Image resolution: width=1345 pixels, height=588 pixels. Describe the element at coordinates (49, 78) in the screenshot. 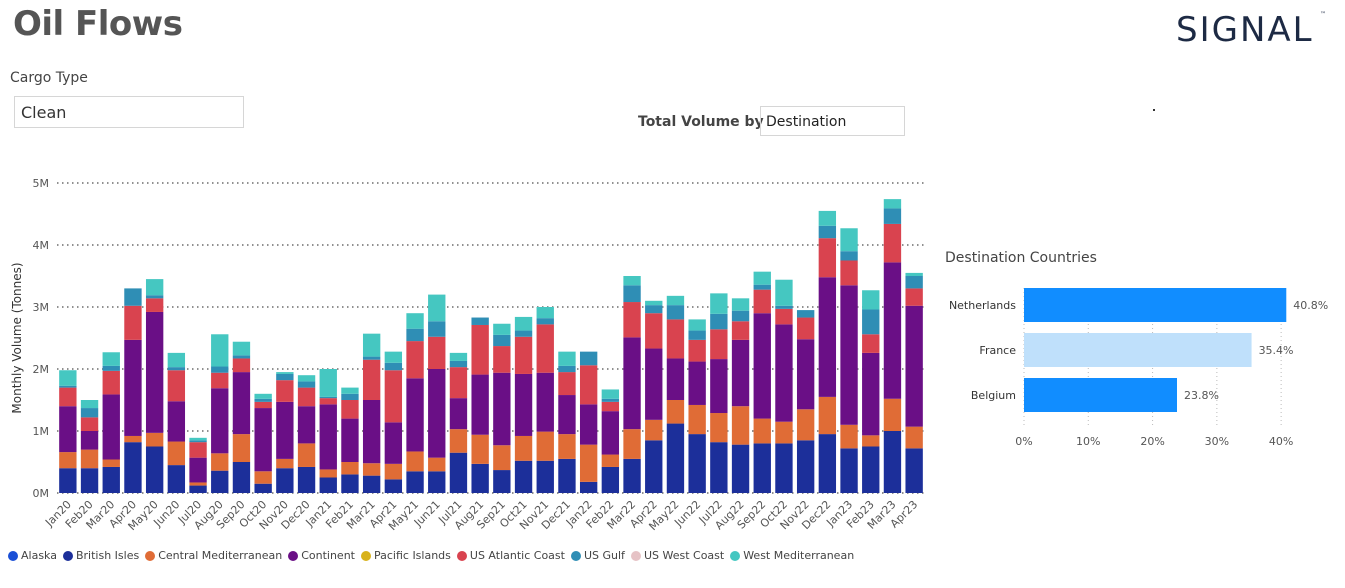

I see `cargo-type-label: Cargo Type` at that location.